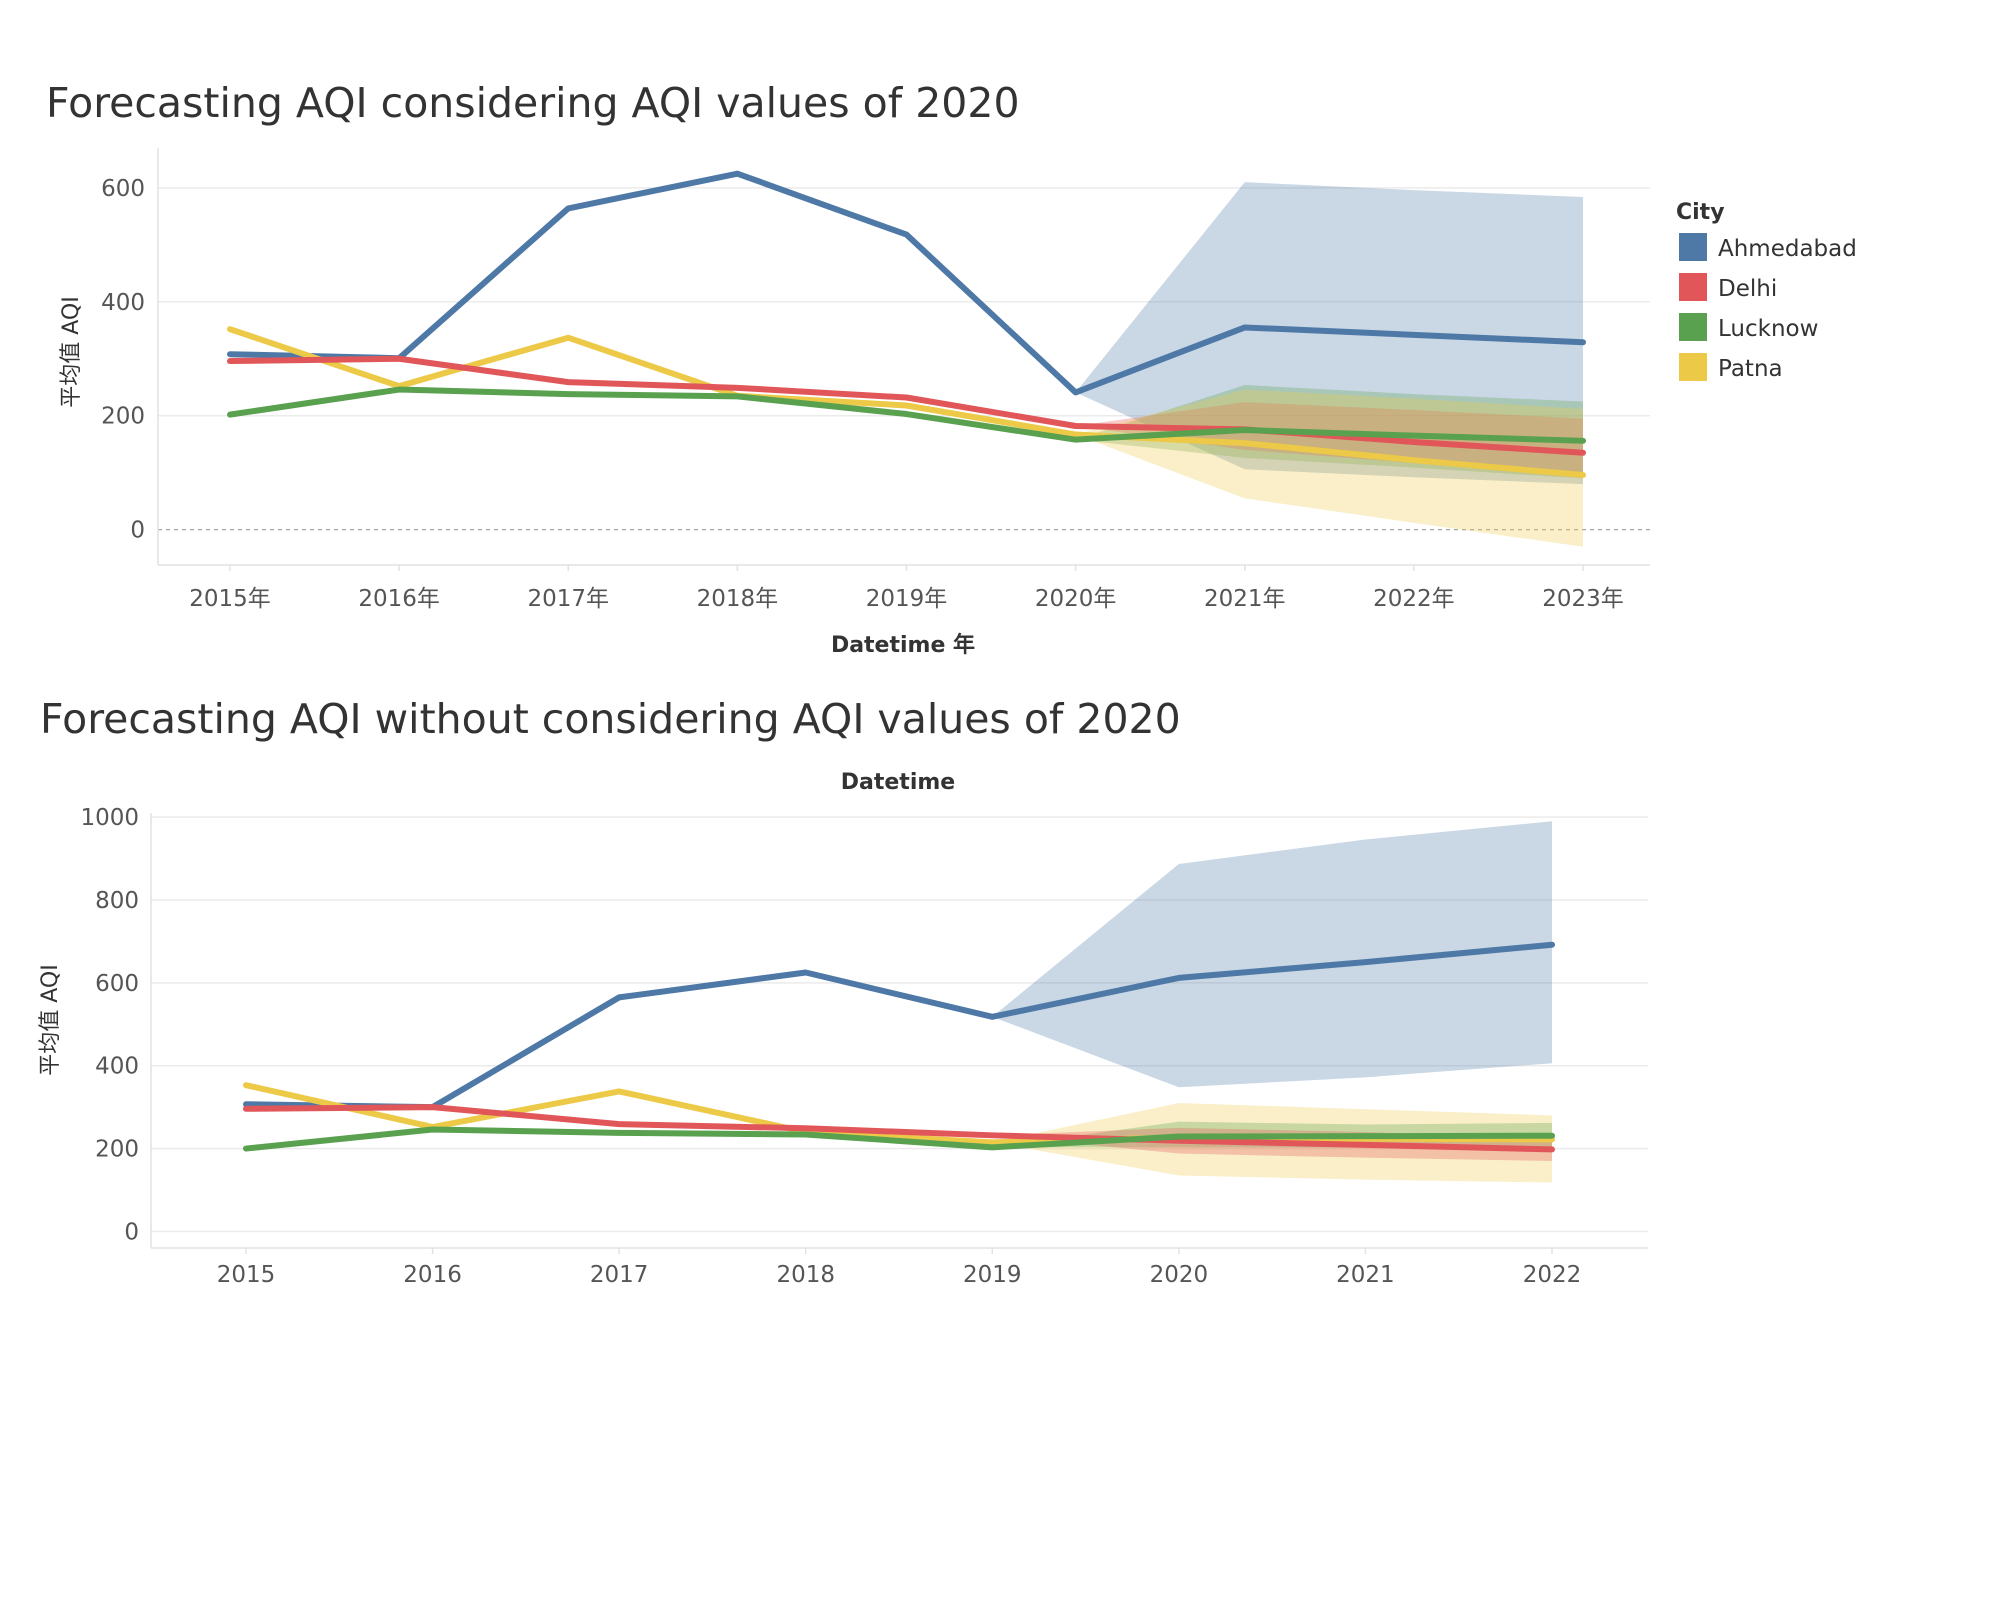 This screenshot has width=2000, height=1600. I want to click on chart-1-x-tick-label: 2019年, so click(907, 599).